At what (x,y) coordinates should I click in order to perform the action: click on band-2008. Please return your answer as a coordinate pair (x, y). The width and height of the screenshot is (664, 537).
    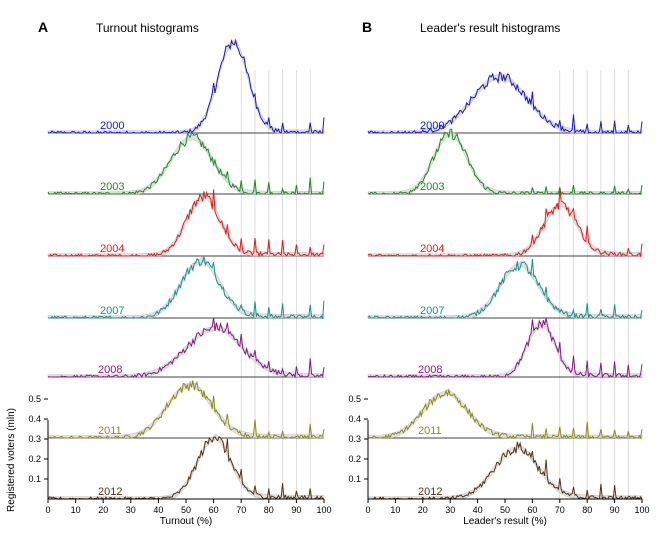
    Looking at the image, I should click on (186, 351).